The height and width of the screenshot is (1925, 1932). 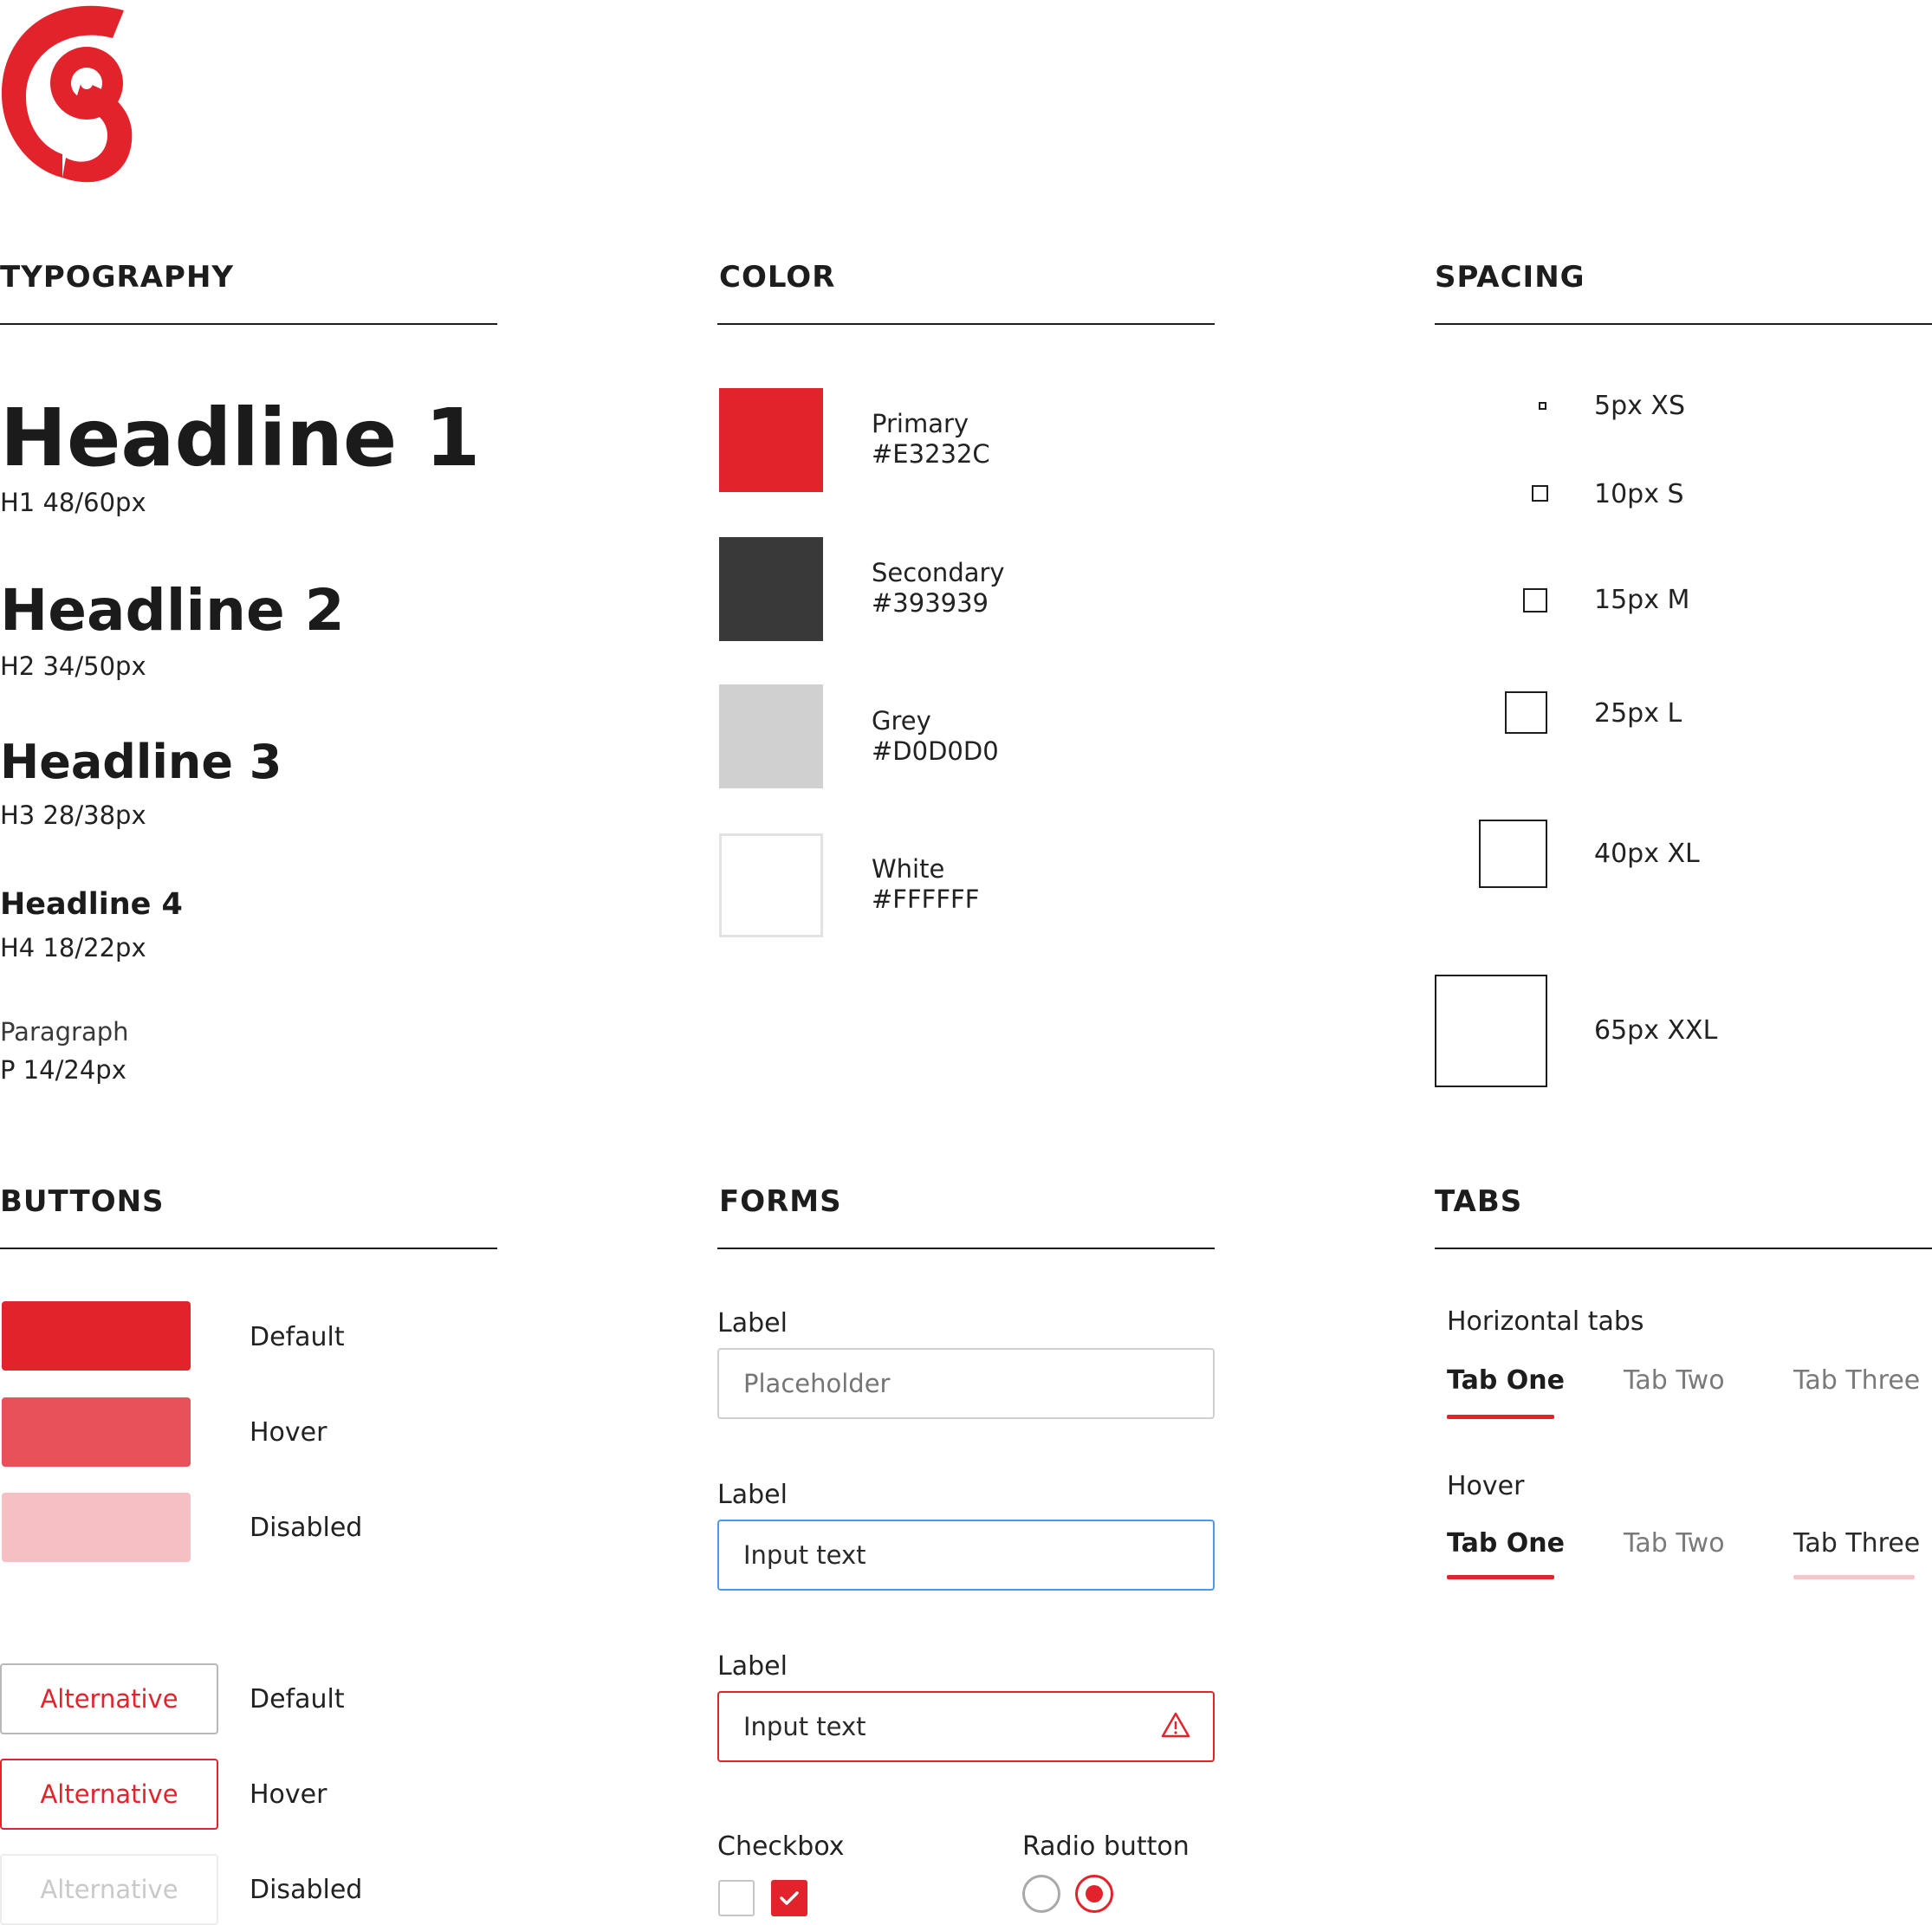 What do you see at coordinates (909, 869) in the screenshot?
I see `swatch-white-name: White` at bounding box center [909, 869].